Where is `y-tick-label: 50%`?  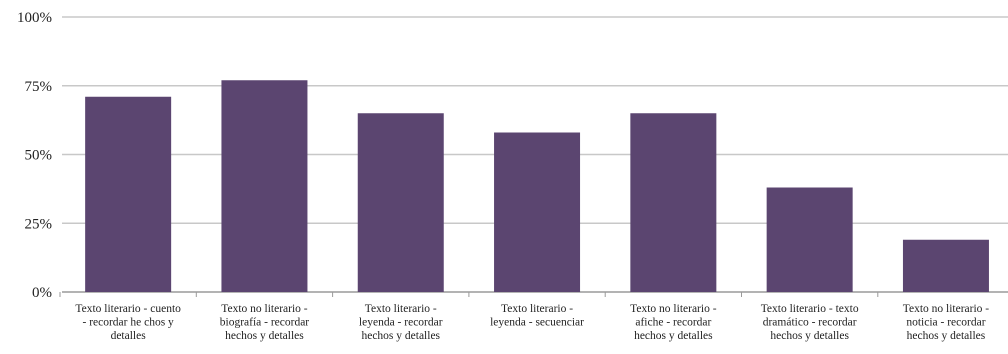 y-tick-label: 50% is located at coordinates (39, 156).